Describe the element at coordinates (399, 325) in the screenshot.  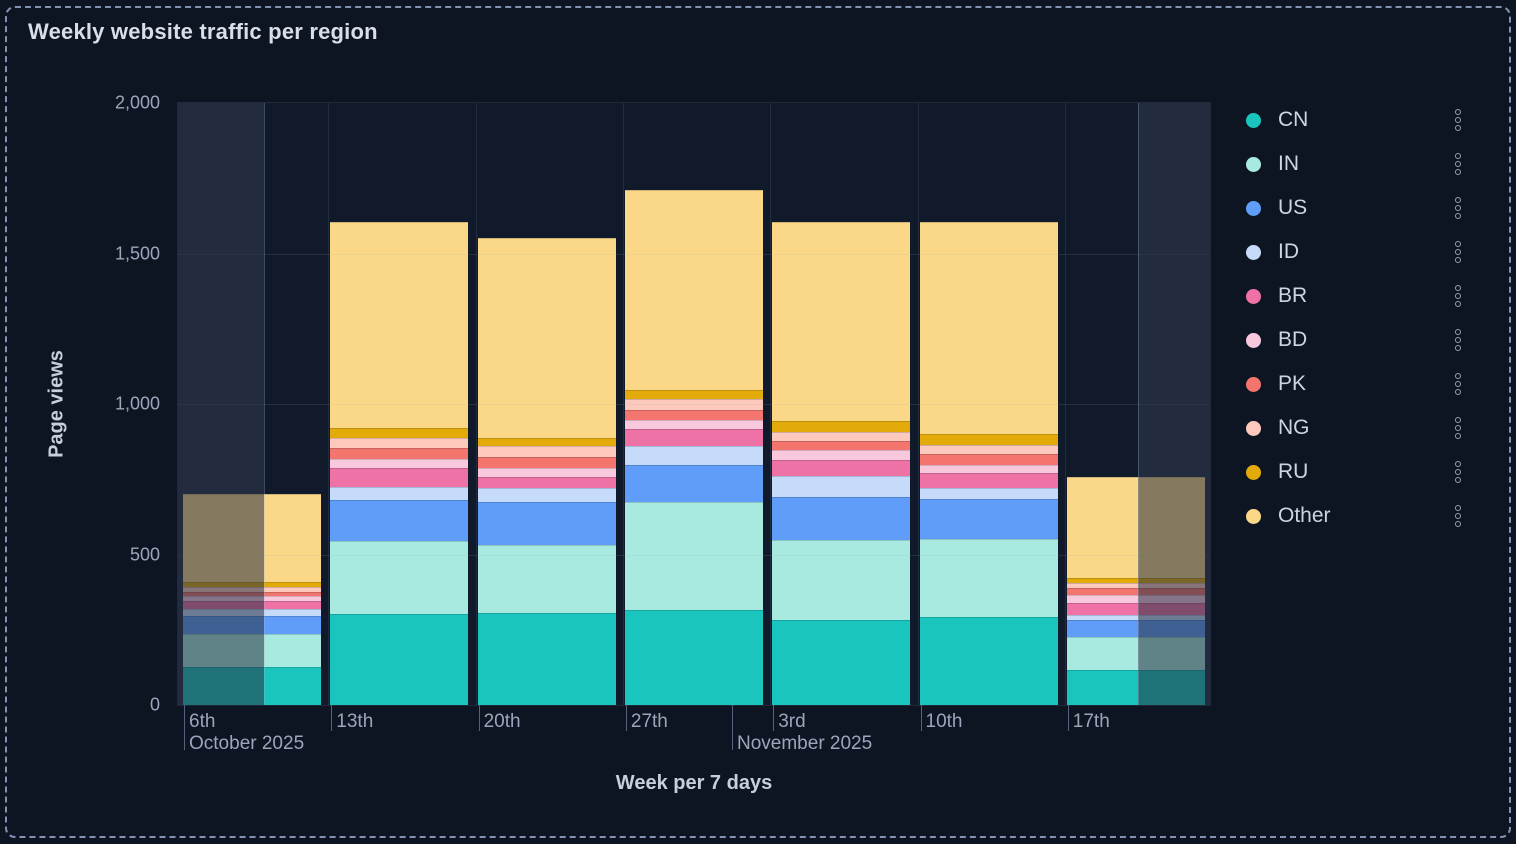
I see `bar-segment-Other-13th` at that location.